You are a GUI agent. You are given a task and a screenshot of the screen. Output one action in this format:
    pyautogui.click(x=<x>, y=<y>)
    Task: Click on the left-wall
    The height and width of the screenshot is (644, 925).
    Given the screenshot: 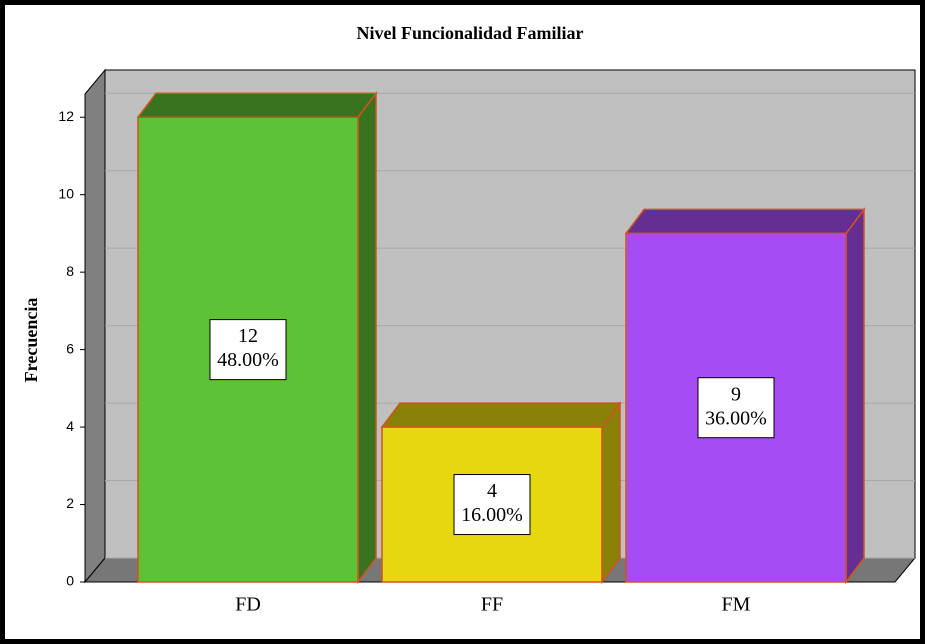 What is the action you would take?
    pyautogui.click(x=95, y=326)
    